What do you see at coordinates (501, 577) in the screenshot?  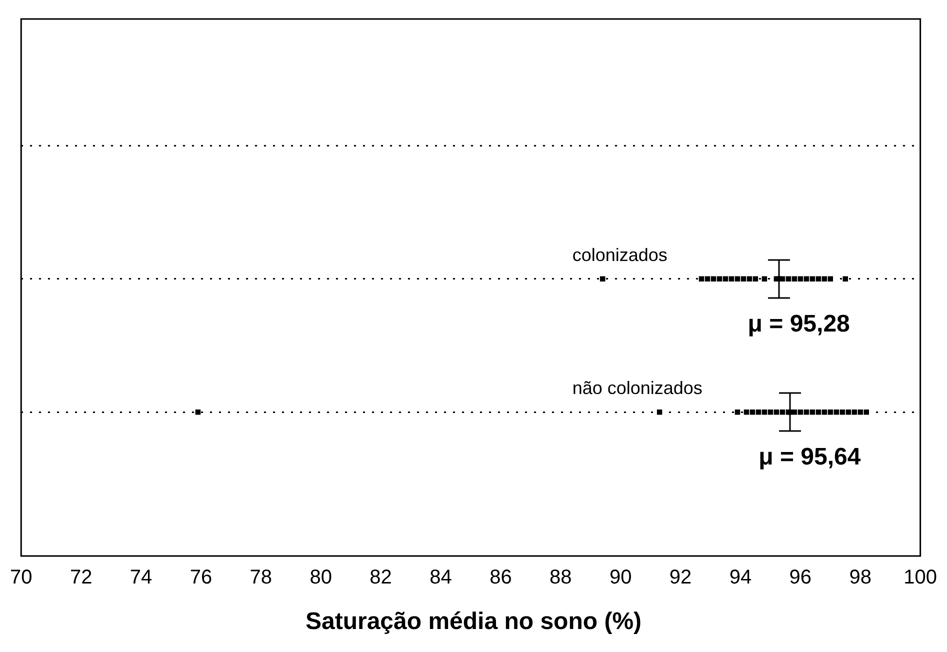 I see `x-tick-label: 86` at bounding box center [501, 577].